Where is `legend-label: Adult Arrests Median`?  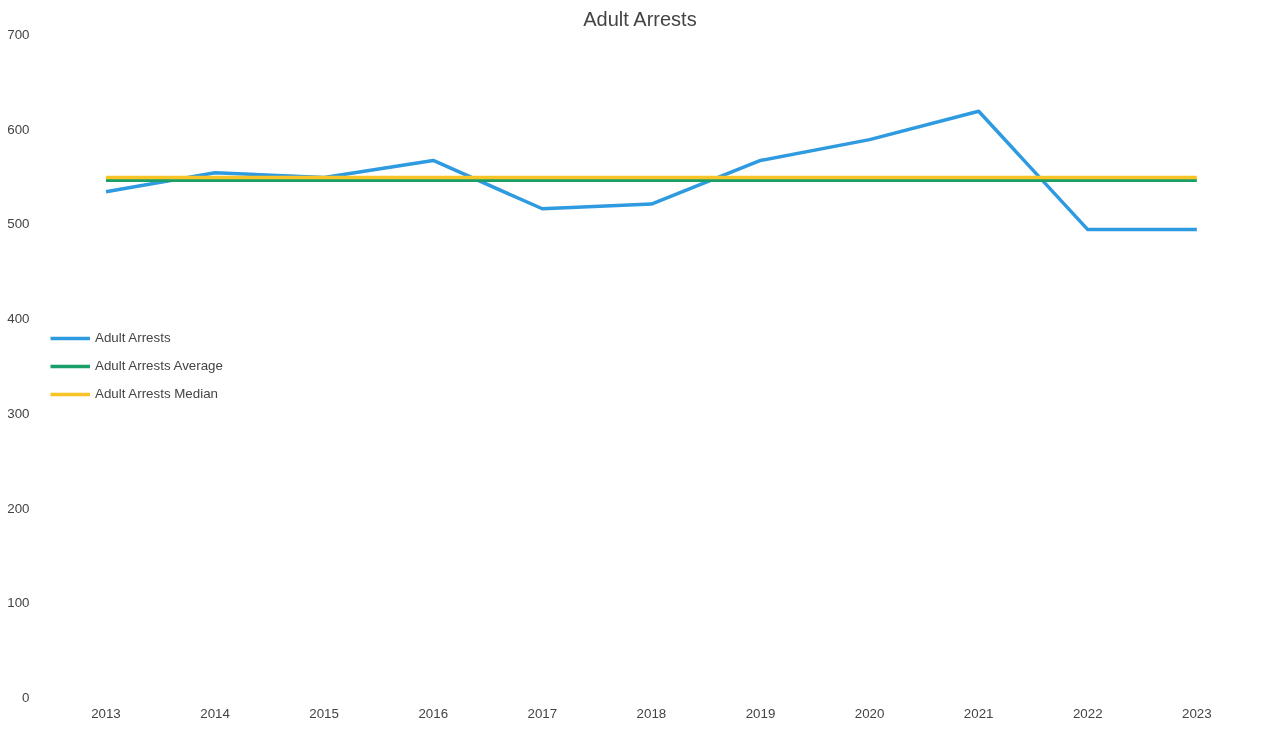
legend-label: Adult Arrests Median is located at coordinates (156, 393).